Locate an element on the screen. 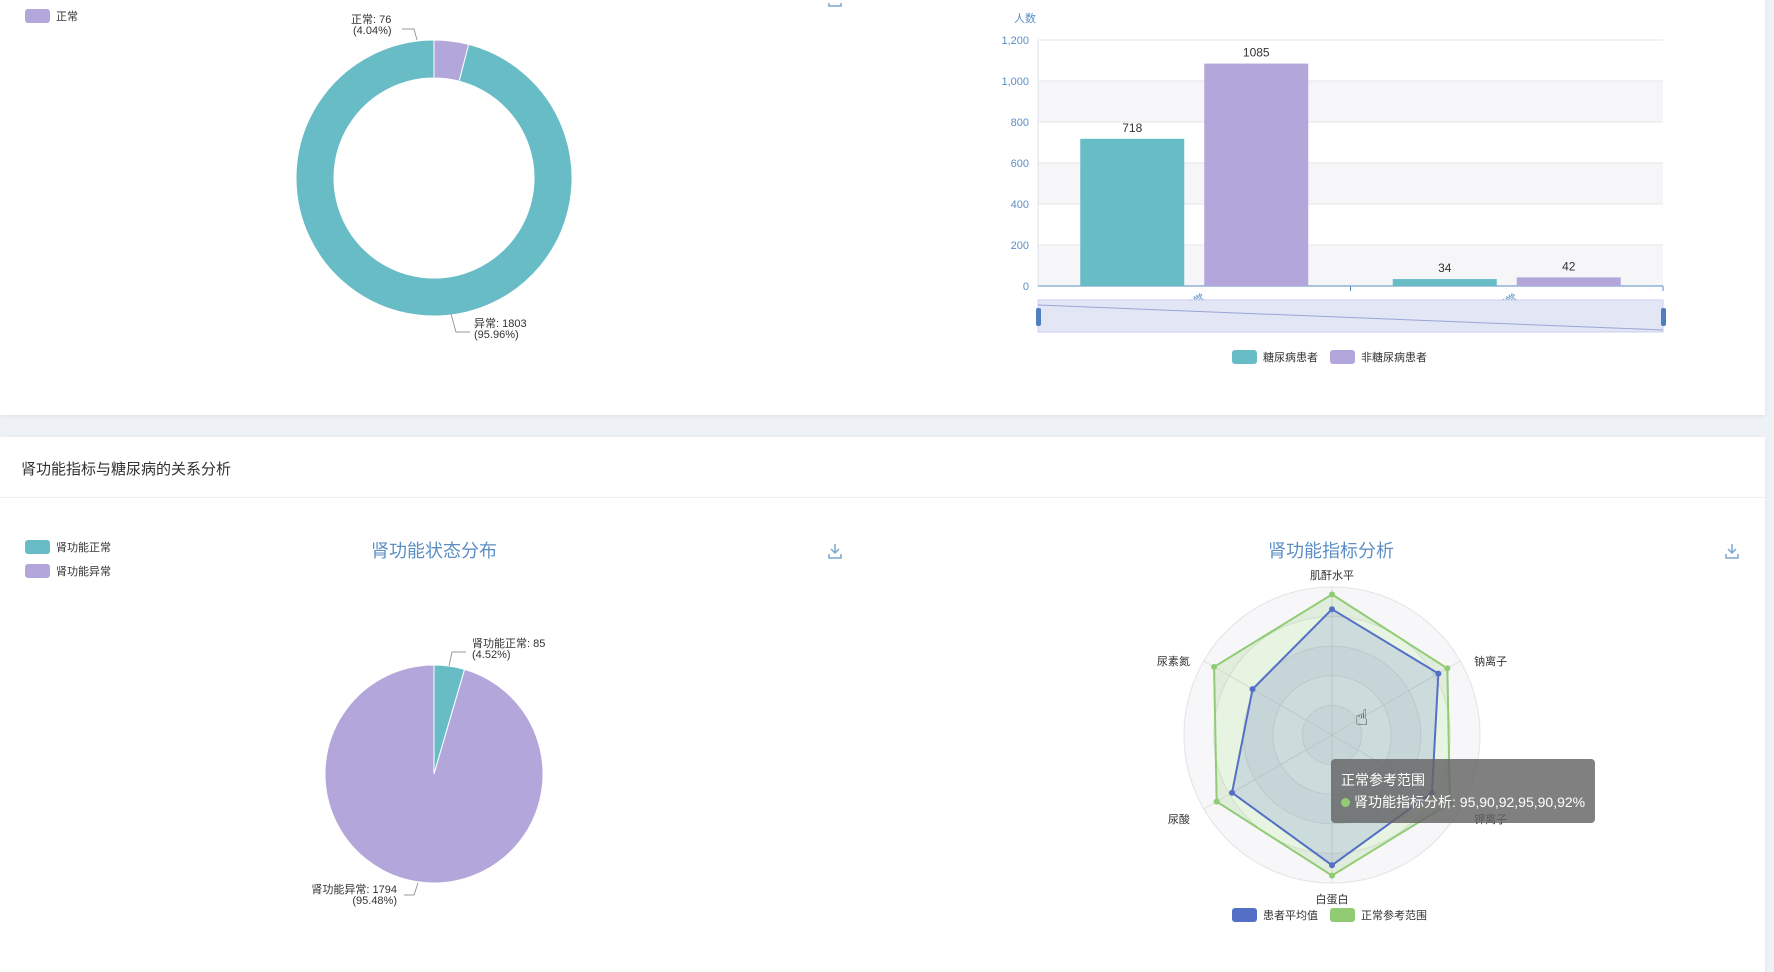  slice-label: 异常: 1803 is located at coordinates (500, 323).